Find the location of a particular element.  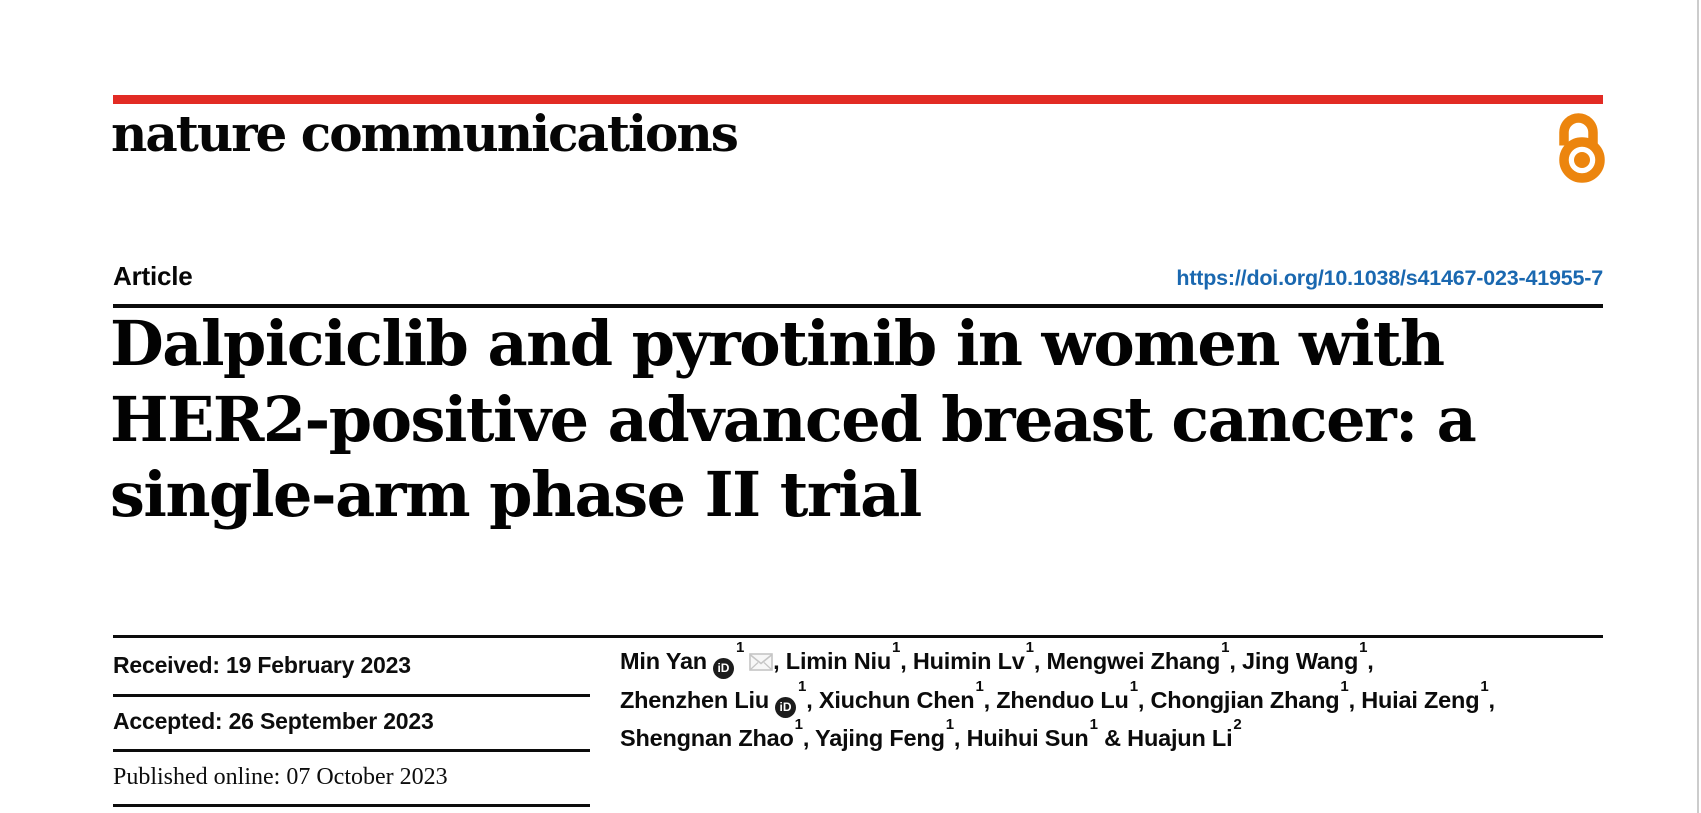

paper-title-line-2: HER2-positive advanced breast cancer: a is located at coordinates (793, 419).